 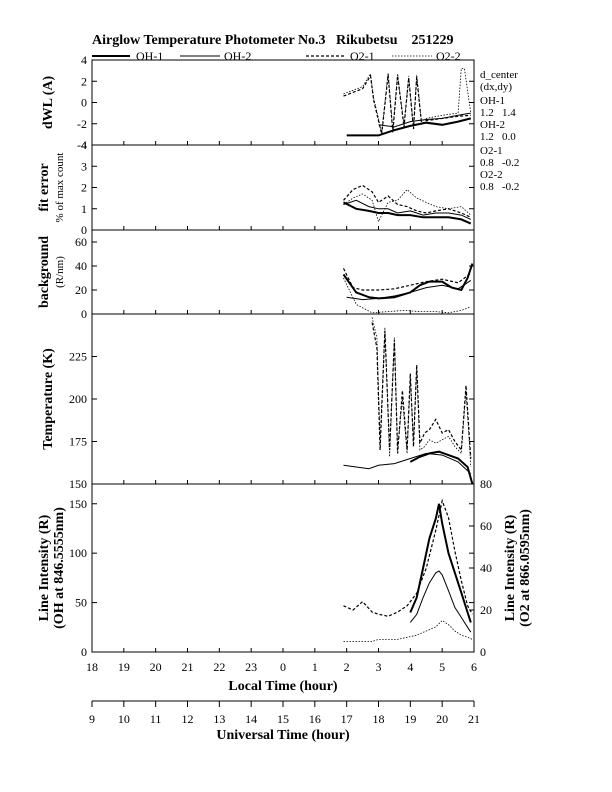 I want to click on dwl-ytick-label: 4, so click(x=84, y=60).